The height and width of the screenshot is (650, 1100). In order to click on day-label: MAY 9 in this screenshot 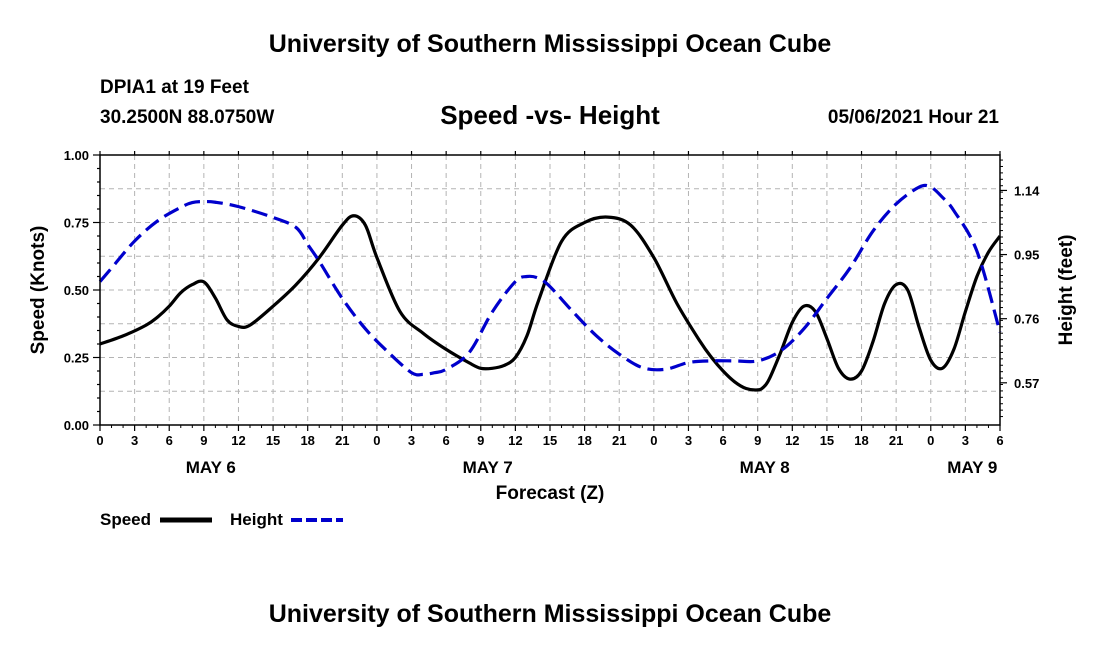, I will do `click(972, 467)`.